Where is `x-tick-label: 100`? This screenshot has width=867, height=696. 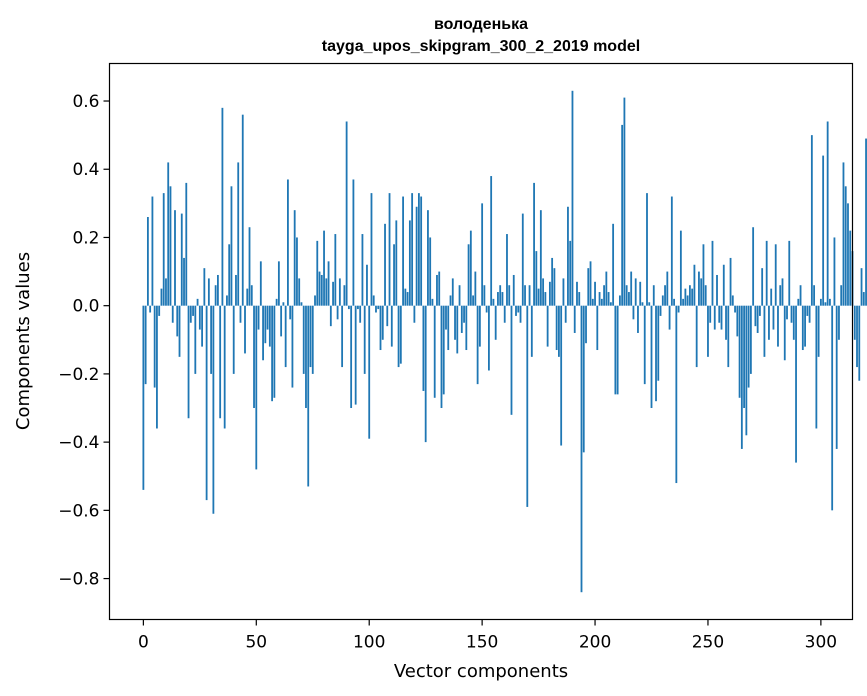
x-tick-label: 100 is located at coordinates (369, 643).